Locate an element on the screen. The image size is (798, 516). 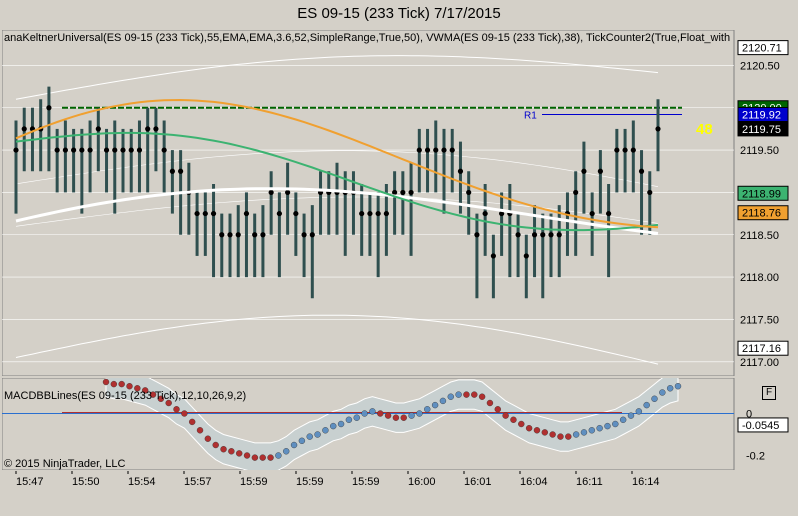
price-y-tick: 2118.50 is located at coordinates (759, 236).